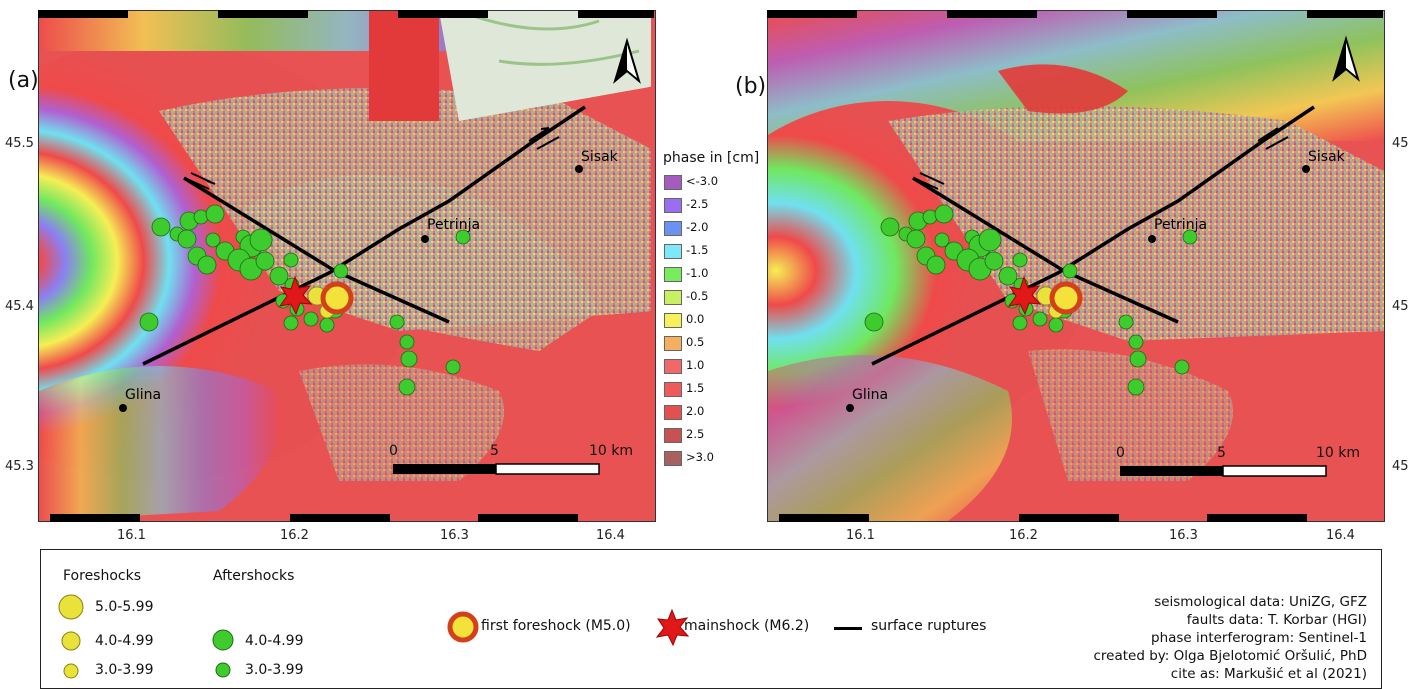  Describe the element at coordinates (1400, 306) in the screenshot. I see `panel-b-ytick-2: 45` at that location.